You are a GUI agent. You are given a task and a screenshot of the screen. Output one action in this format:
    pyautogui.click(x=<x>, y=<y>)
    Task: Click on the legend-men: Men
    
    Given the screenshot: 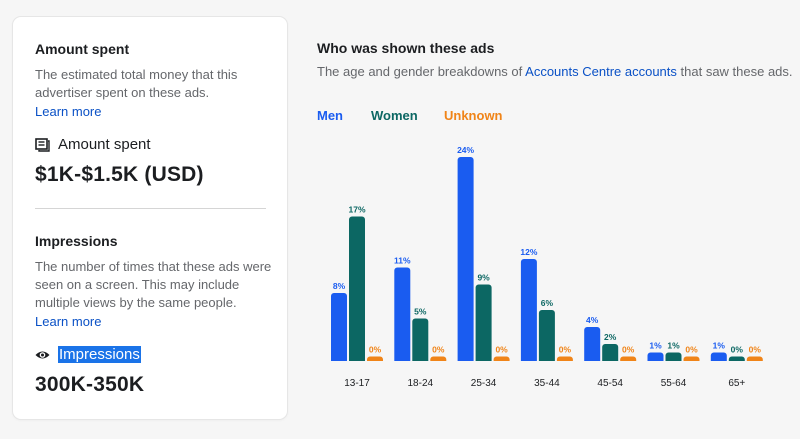 What is the action you would take?
    pyautogui.click(x=330, y=115)
    